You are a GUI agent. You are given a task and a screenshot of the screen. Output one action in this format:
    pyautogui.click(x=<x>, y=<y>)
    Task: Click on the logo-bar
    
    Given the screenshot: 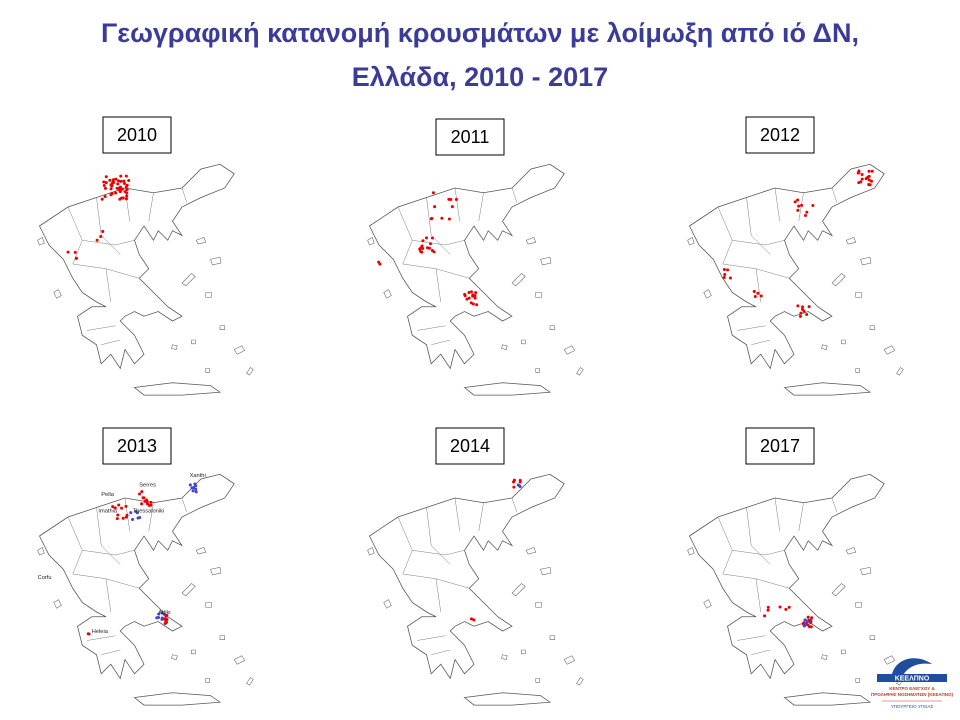 What is the action you would take?
    pyautogui.click(x=912, y=678)
    